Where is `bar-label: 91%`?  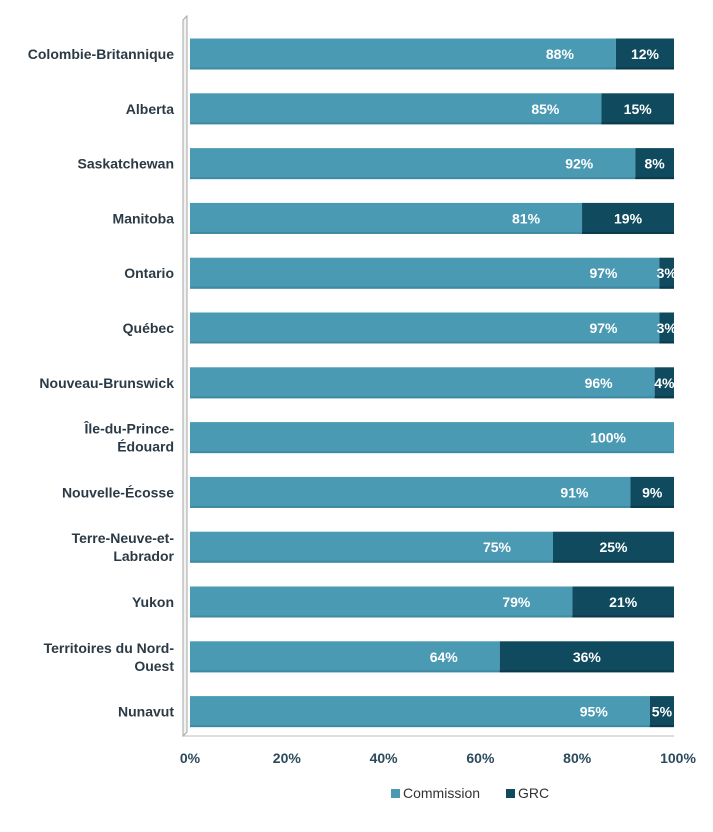 bar-label: 91% is located at coordinates (574, 492).